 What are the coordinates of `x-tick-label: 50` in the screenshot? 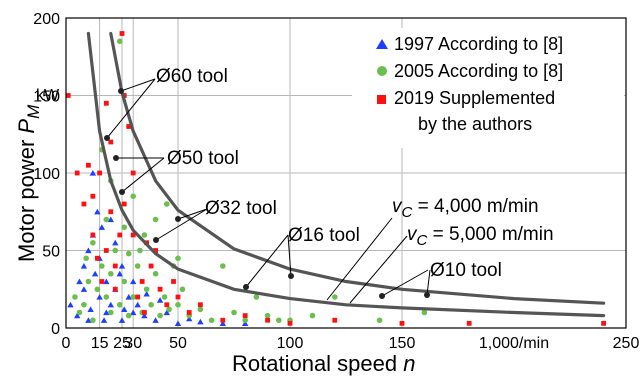 It's located at (178, 343).